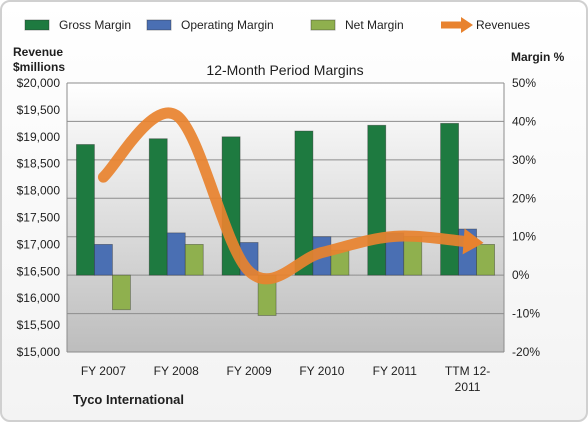  Describe the element at coordinates (39, 298) in the screenshot. I see `left-tick-label: $16,000` at that location.